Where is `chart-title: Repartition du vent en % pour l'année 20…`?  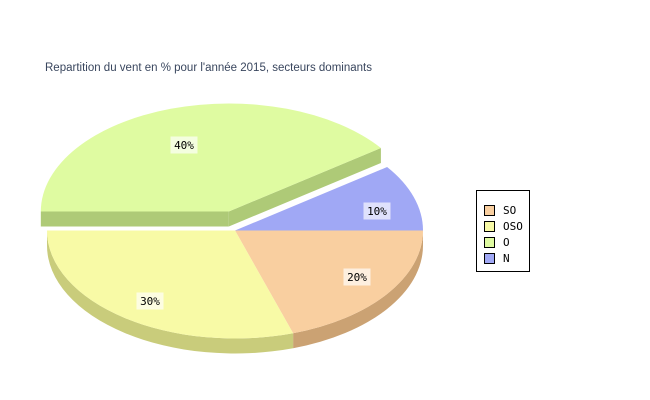
chart-title: Repartition du vent en % pour l'année 20… is located at coordinates (208, 68).